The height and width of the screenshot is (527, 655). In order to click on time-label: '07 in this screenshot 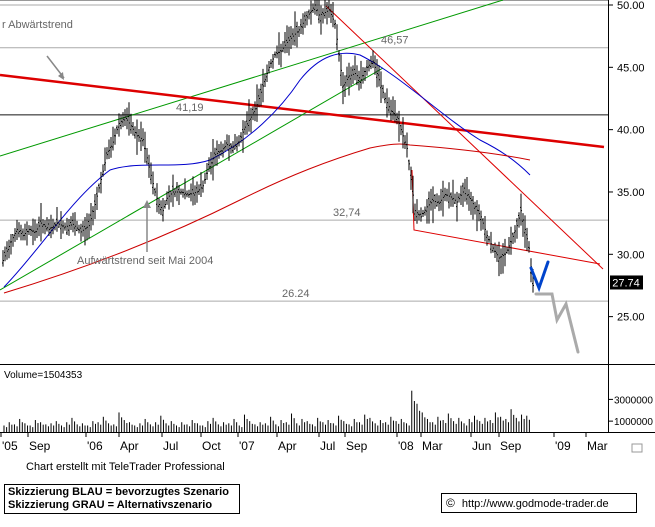, I will do `click(247, 446)`.